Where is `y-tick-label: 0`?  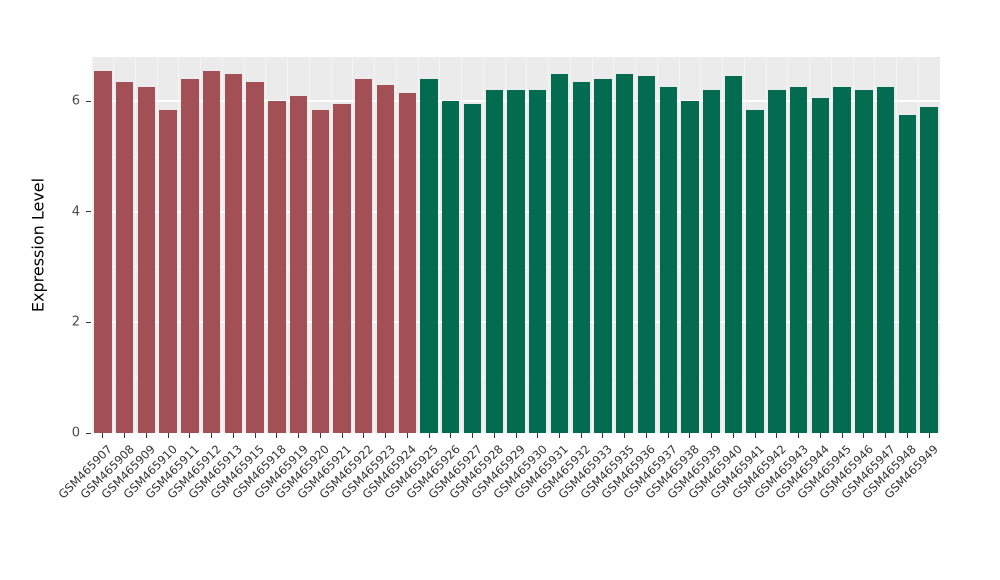 y-tick-label: 0 is located at coordinates (75, 433).